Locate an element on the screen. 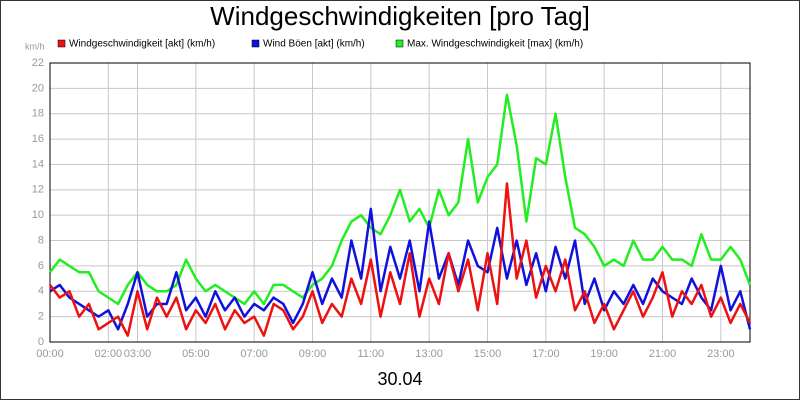 The height and width of the screenshot is (405, 800). chart-title: Windgeschwindigkeiten [pro Tag] is located at coordinates (400, 16).